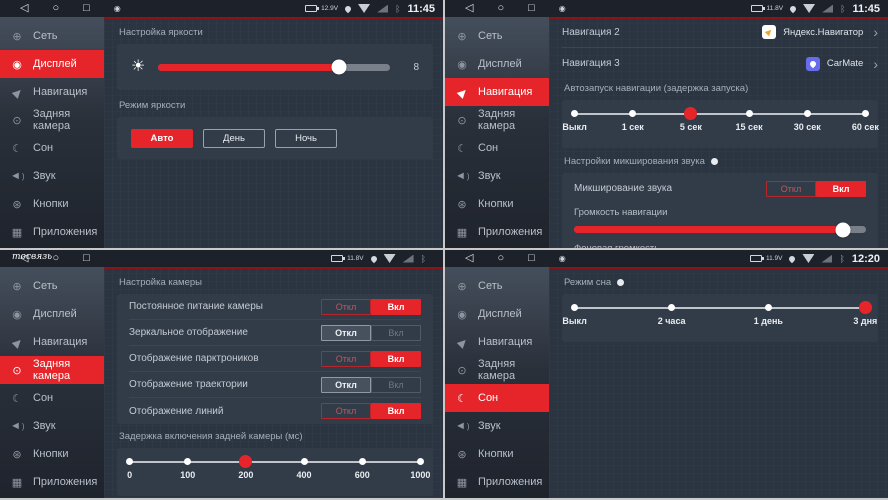  I want to click on slider-stop: 1 сек, so click(633, 116).